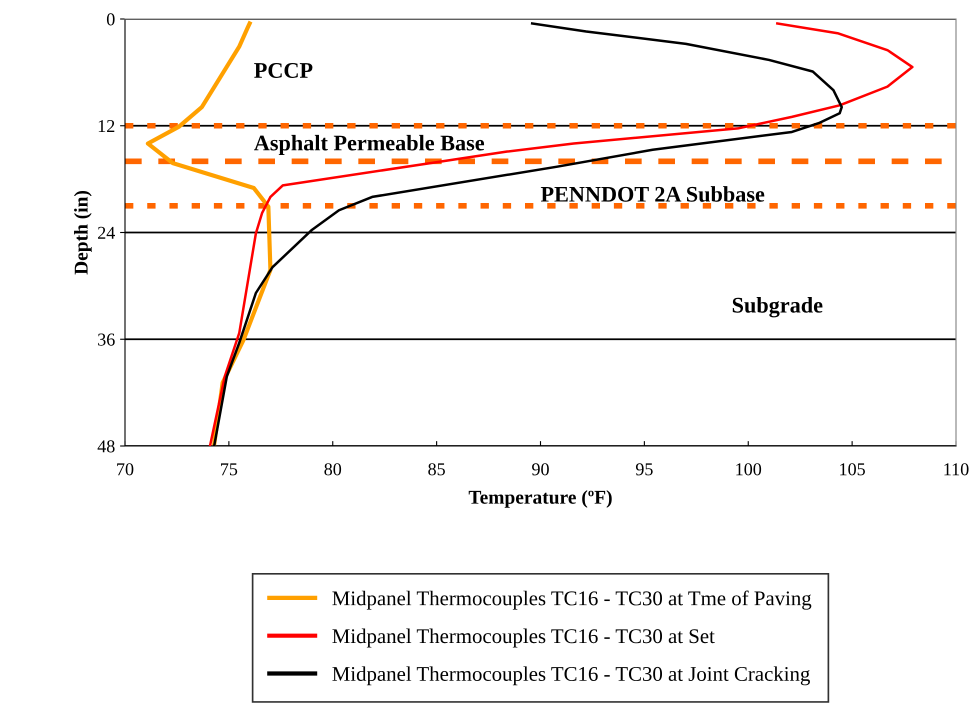 Image resolution: width=977 pixels, height=713 pixels. I want to click on x-tick-label: 85, so click(436, 469).